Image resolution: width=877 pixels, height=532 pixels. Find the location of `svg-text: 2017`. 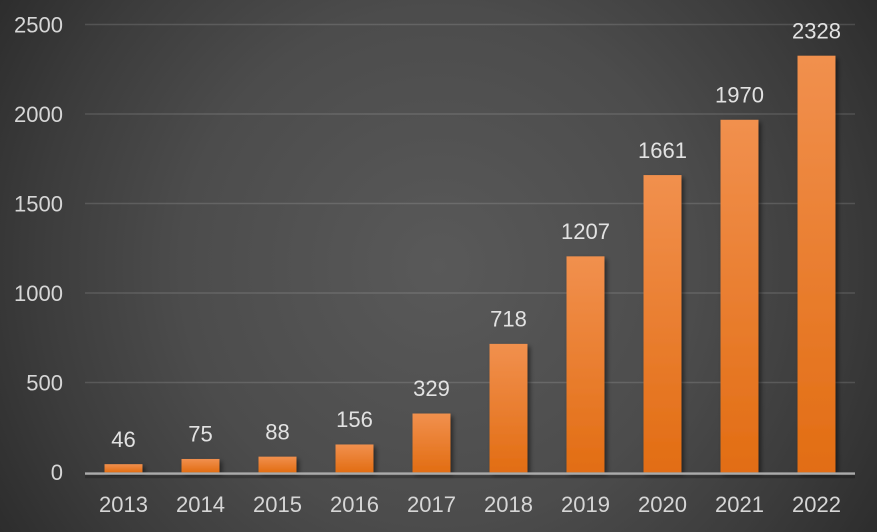

svg-text: 2017 is located at coordinates (431, 504).